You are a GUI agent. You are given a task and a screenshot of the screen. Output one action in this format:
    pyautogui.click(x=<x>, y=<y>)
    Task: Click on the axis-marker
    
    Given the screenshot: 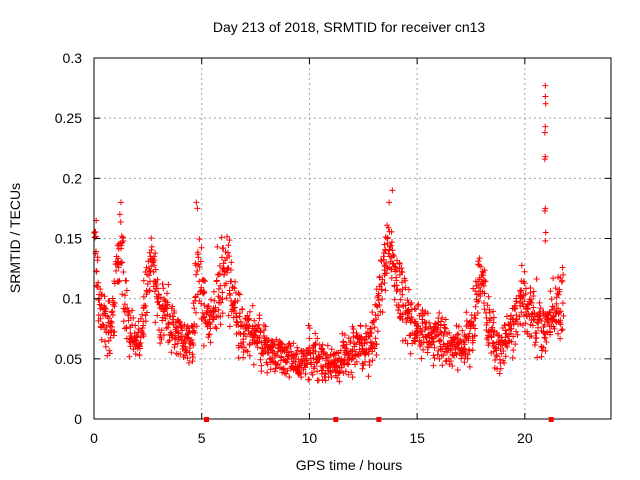 What is the action you would take?
    pyautogui.click(x=207, y=419)
    